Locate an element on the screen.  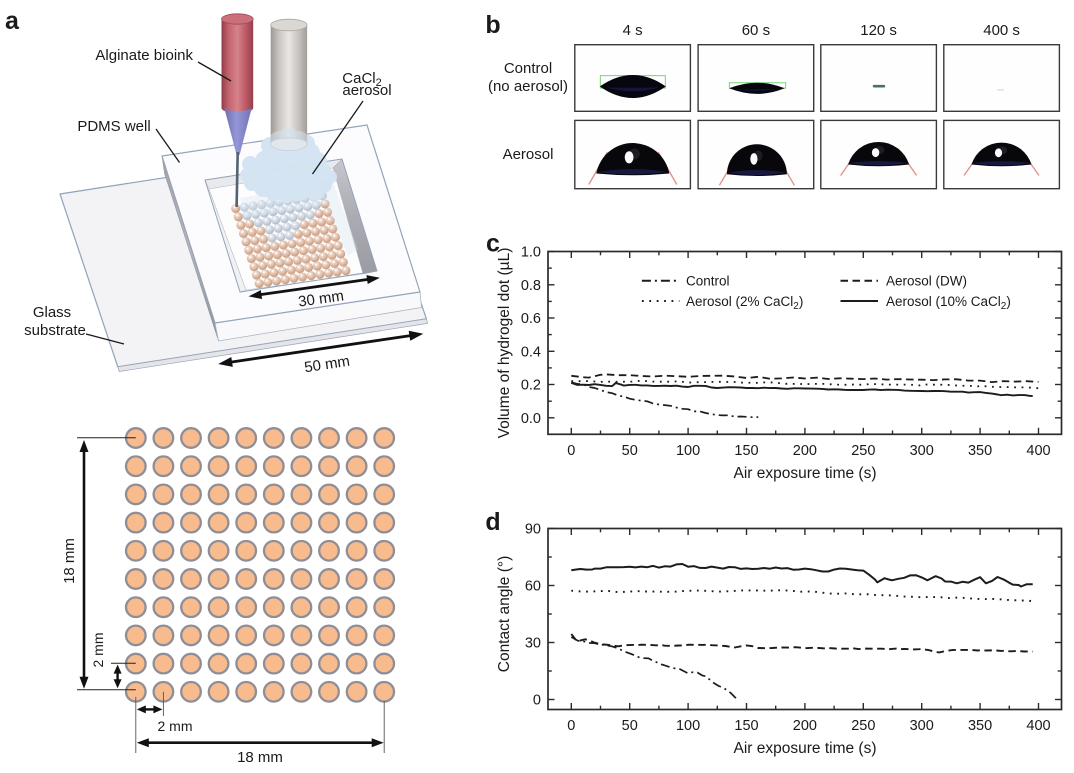
svg-text: Aerosol (DW) is located at coordinates (926, 281).